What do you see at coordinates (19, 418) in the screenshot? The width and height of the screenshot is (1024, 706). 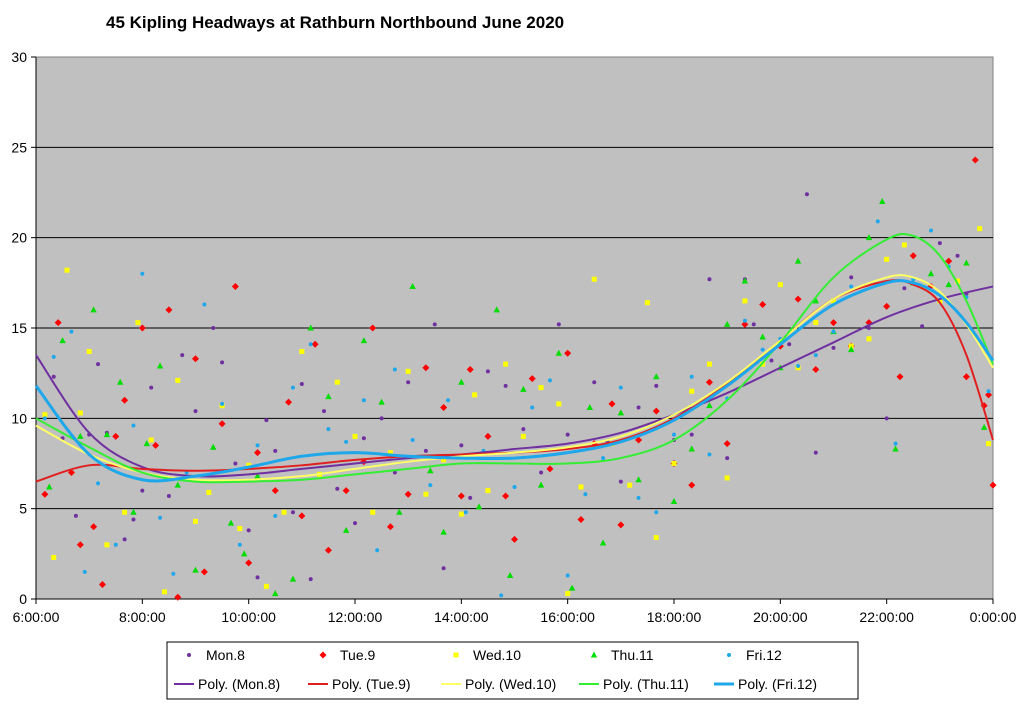 I see `y-tick-label: 10` at bounding box center [19, 418].